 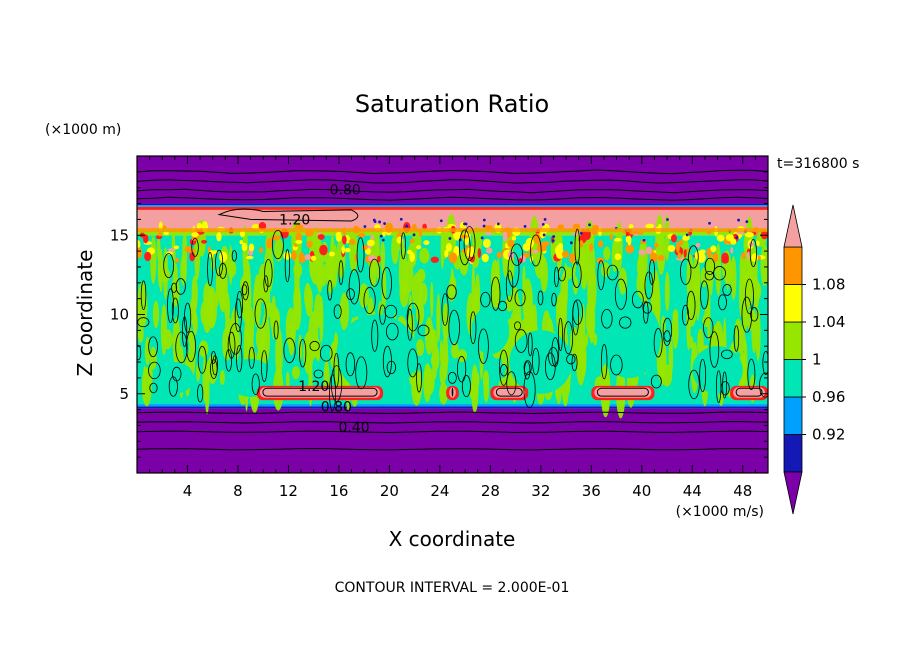 I want to click on x-unit-label: (×1000 m/s), so click(x=720, y=512).